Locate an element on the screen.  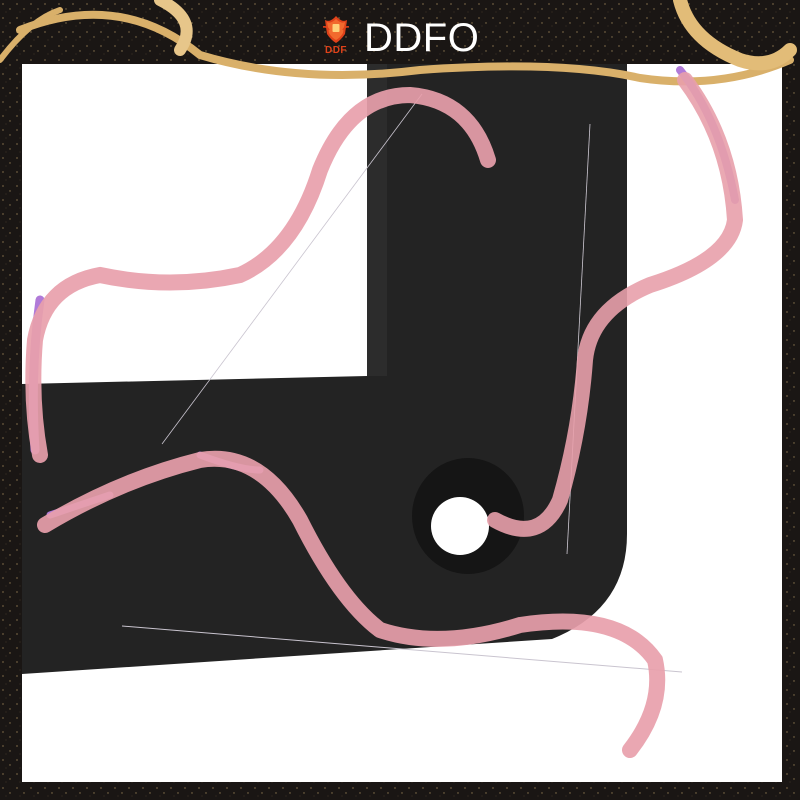
brand-logo: DDF is located at coordinates (336, 38).